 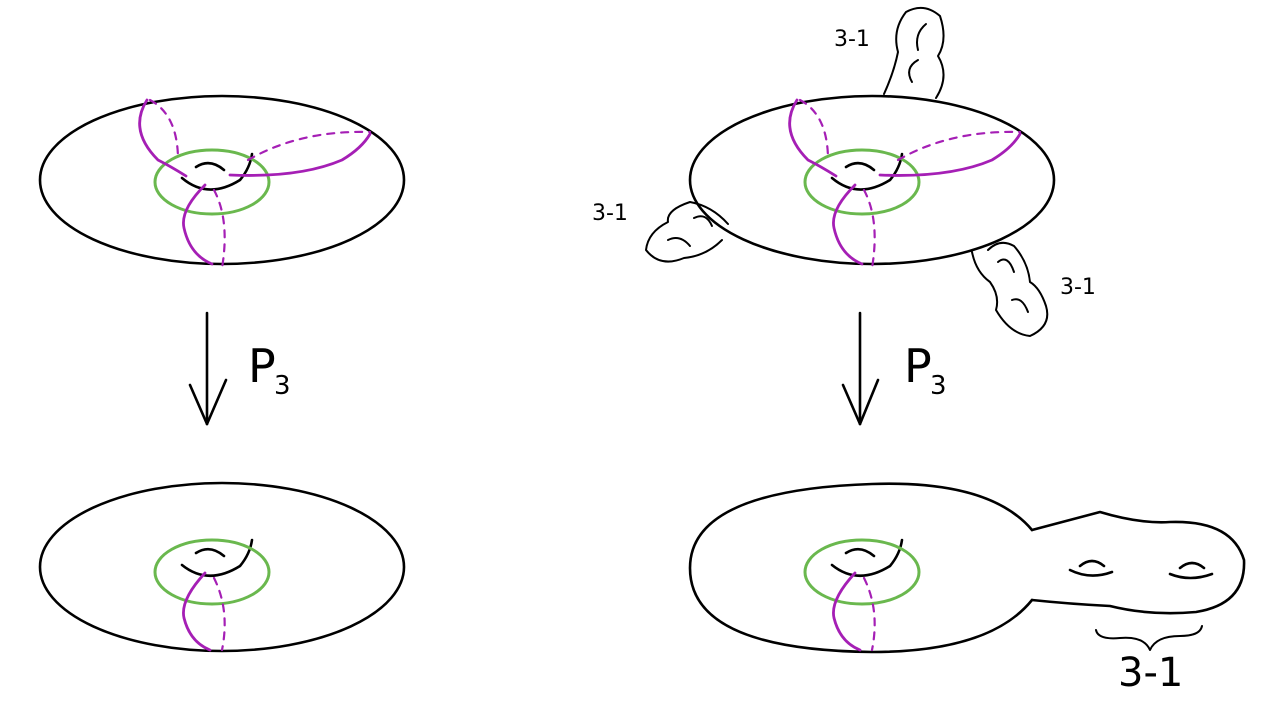 What do you see at coordinates (222, 567) in the screenshot?
I see `left-bottom-torus` at bounding box center [222, 567].